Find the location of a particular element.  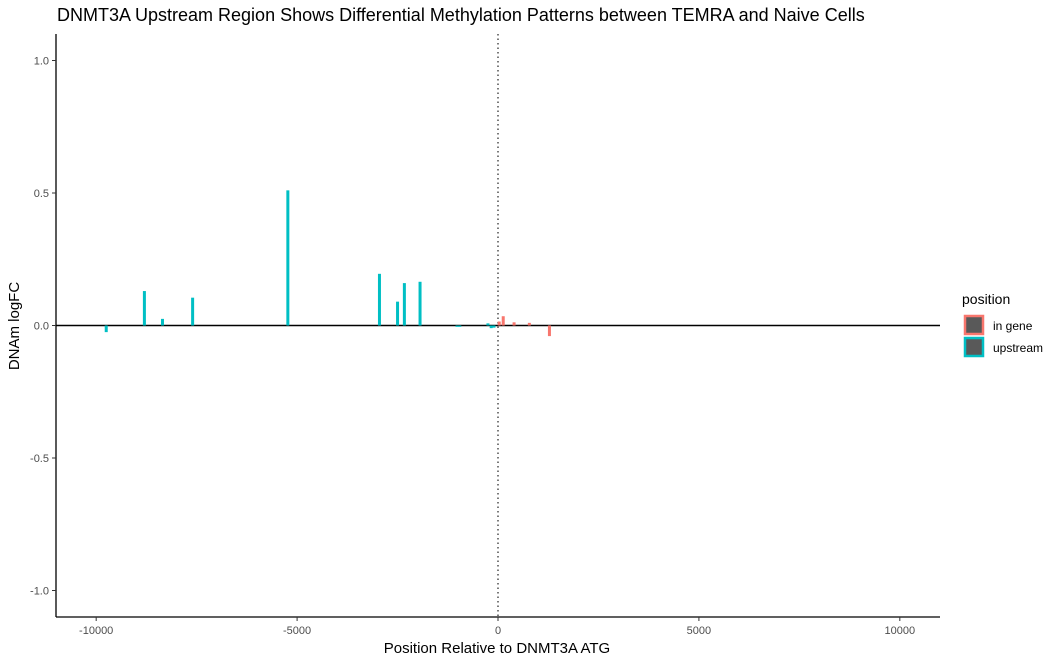

x-tick-label: 5000 is located at coordinates (699, 631).